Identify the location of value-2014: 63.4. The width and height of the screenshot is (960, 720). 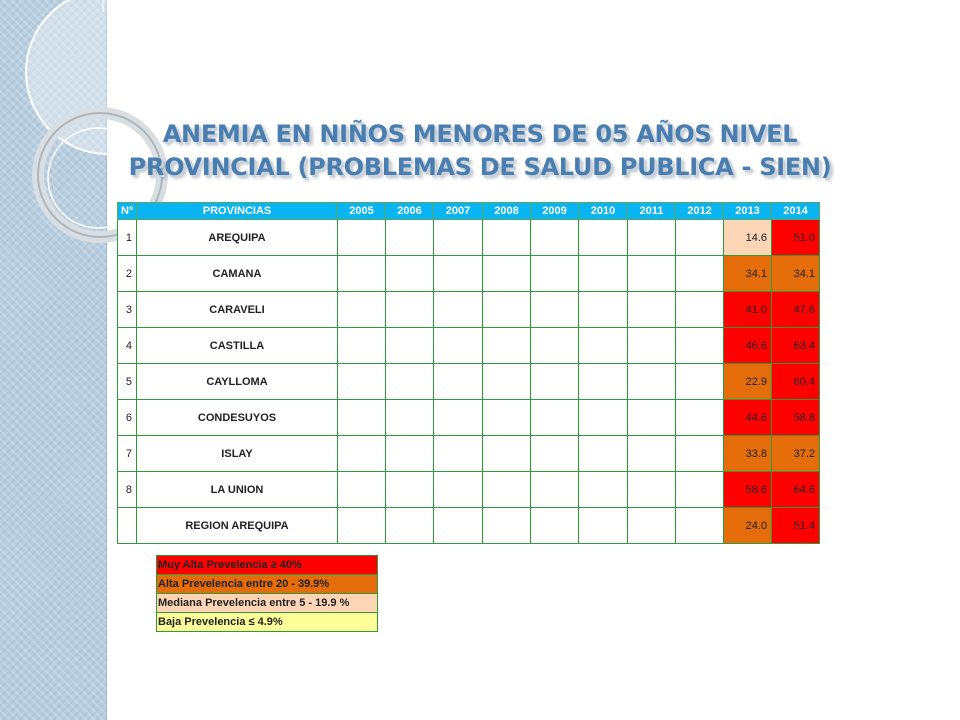
(795, 345).